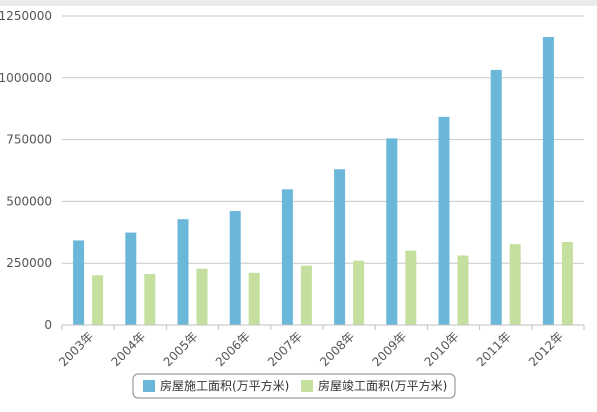  What do you see at coordinates (29, 140) in the screenshot?
I see `y-tick-label: 750000` at bounding box center [29, 140].